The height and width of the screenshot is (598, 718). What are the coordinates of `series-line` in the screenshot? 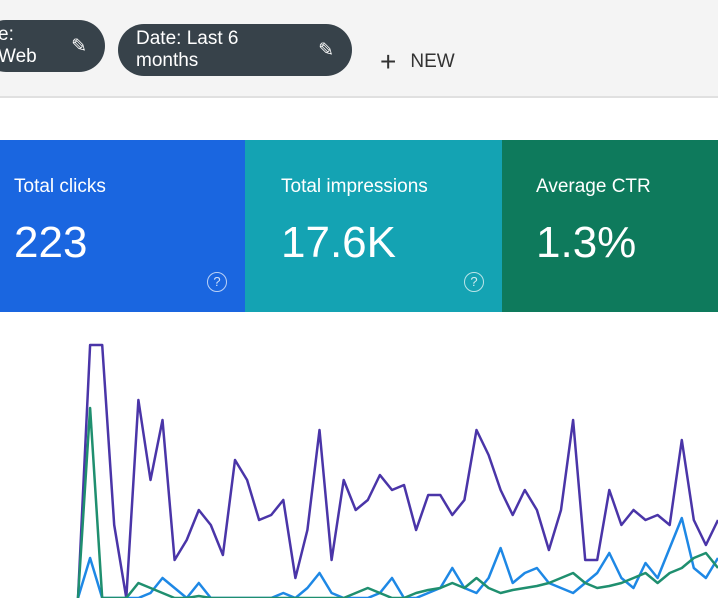 It's located at (397, 557).